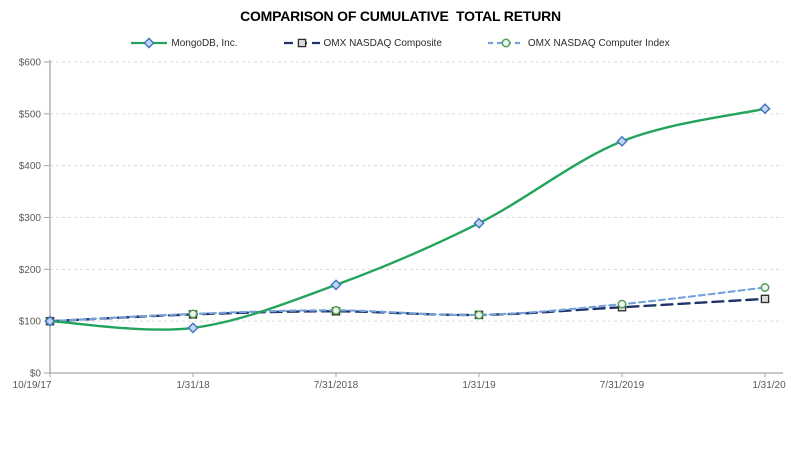  I want to click on svg-text: 10/19/17, so click(32, 385).